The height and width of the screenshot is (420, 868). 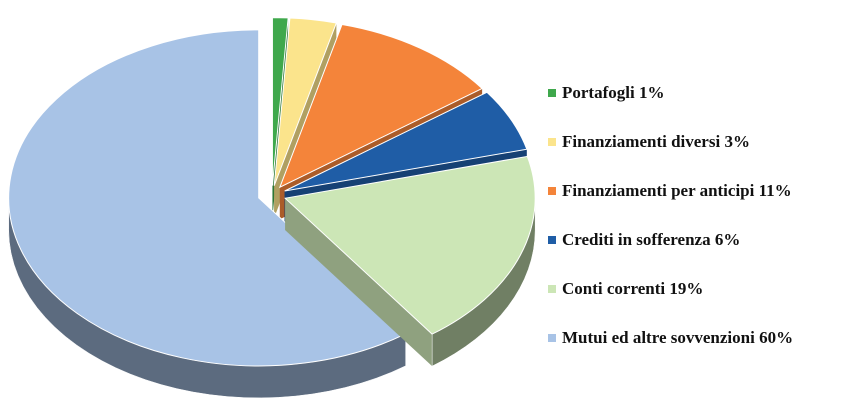 What do you see at coordinates (651, 239) in the screenshot?
I see `legend-label: Crediti in sofferenza 6%` at bounding box center [651, 239].